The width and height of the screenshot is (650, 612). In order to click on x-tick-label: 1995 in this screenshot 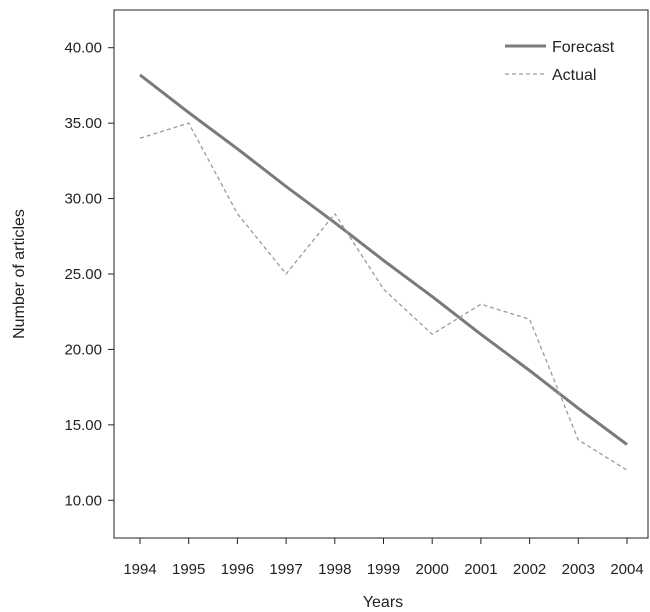, I will do `click(188, 569)`.